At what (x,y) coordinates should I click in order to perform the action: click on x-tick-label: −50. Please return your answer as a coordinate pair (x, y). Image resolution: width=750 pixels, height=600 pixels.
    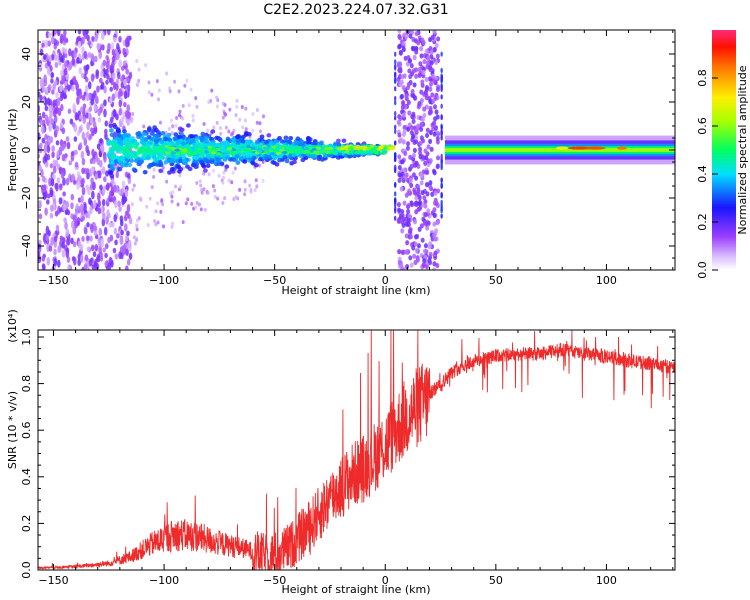
    Looking at the image, I should click on (274, 280).